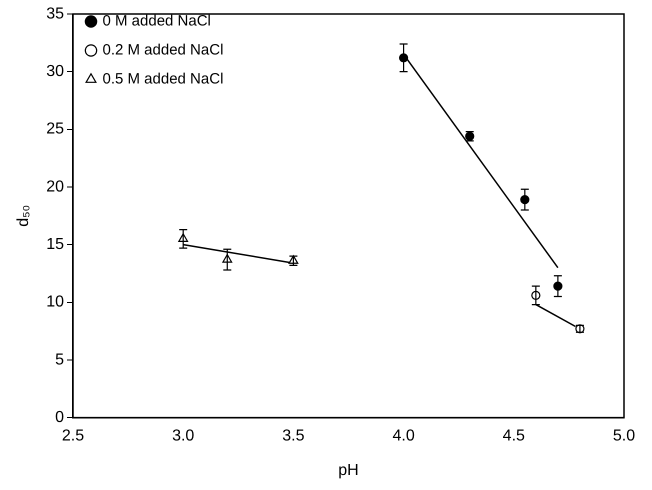  I want to click on x-tick-label: 3.0, so click(183, 436).